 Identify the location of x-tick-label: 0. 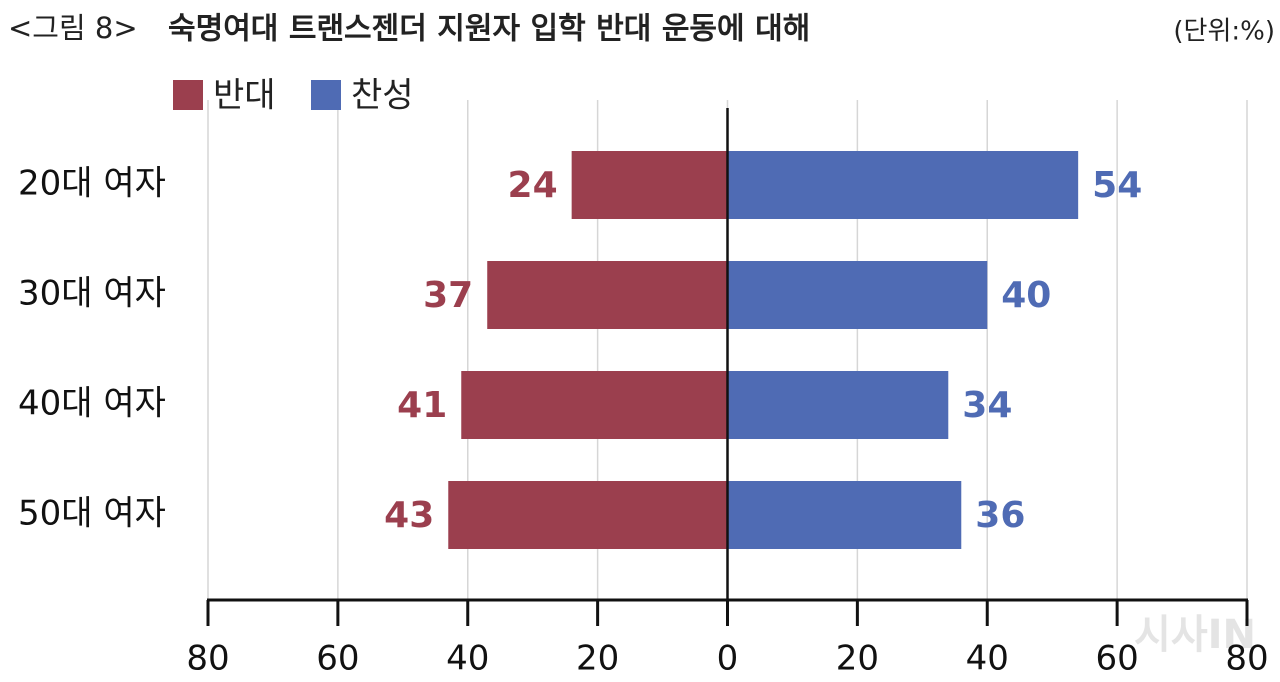
(728, 659).